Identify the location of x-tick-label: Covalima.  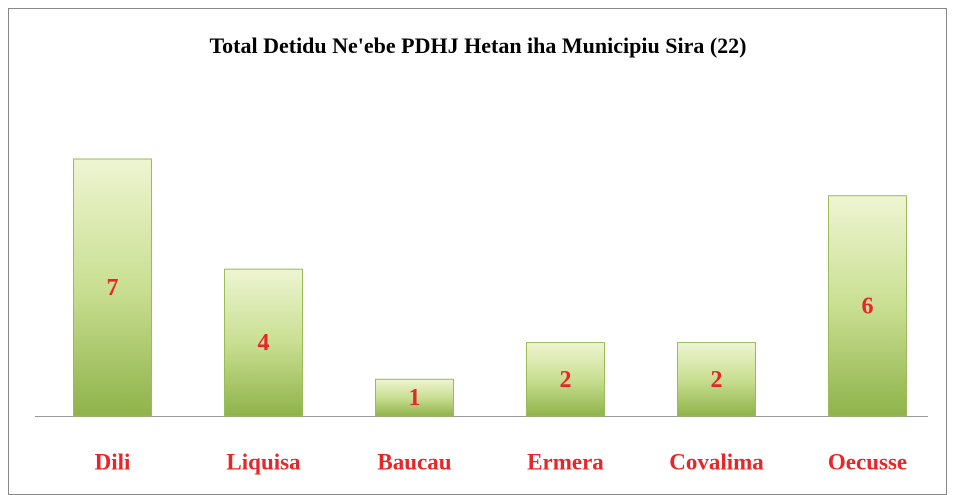
(716, 461).